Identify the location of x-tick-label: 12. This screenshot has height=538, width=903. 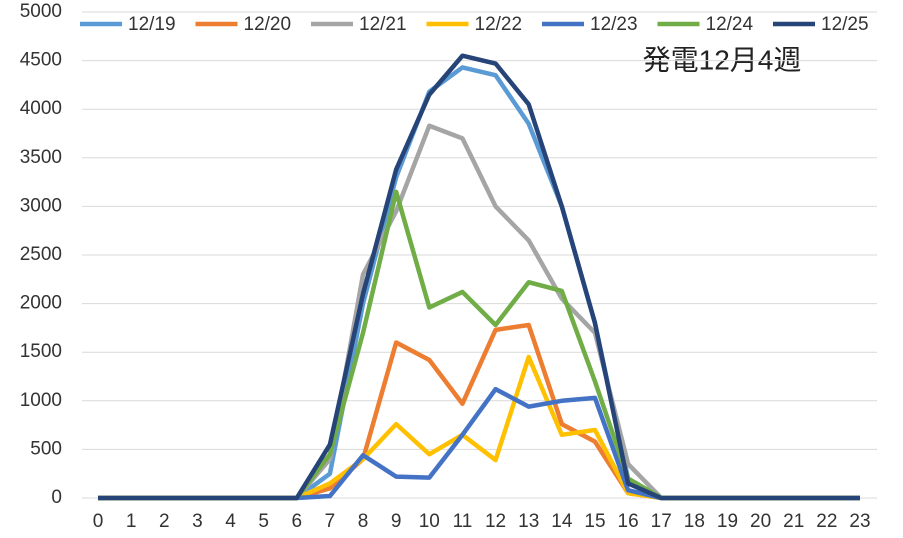
(495, 521).